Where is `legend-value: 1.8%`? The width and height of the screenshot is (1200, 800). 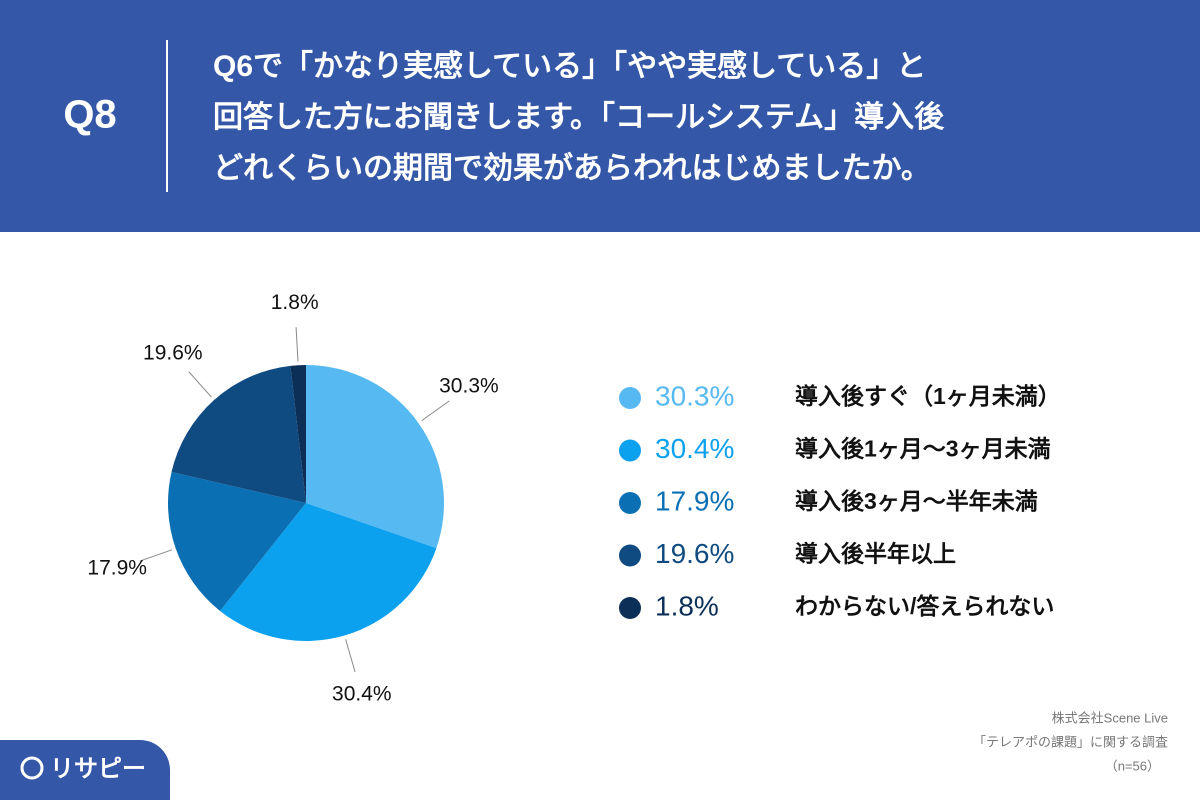 legend-value: 1.8% is located at coordinates (687, 605).